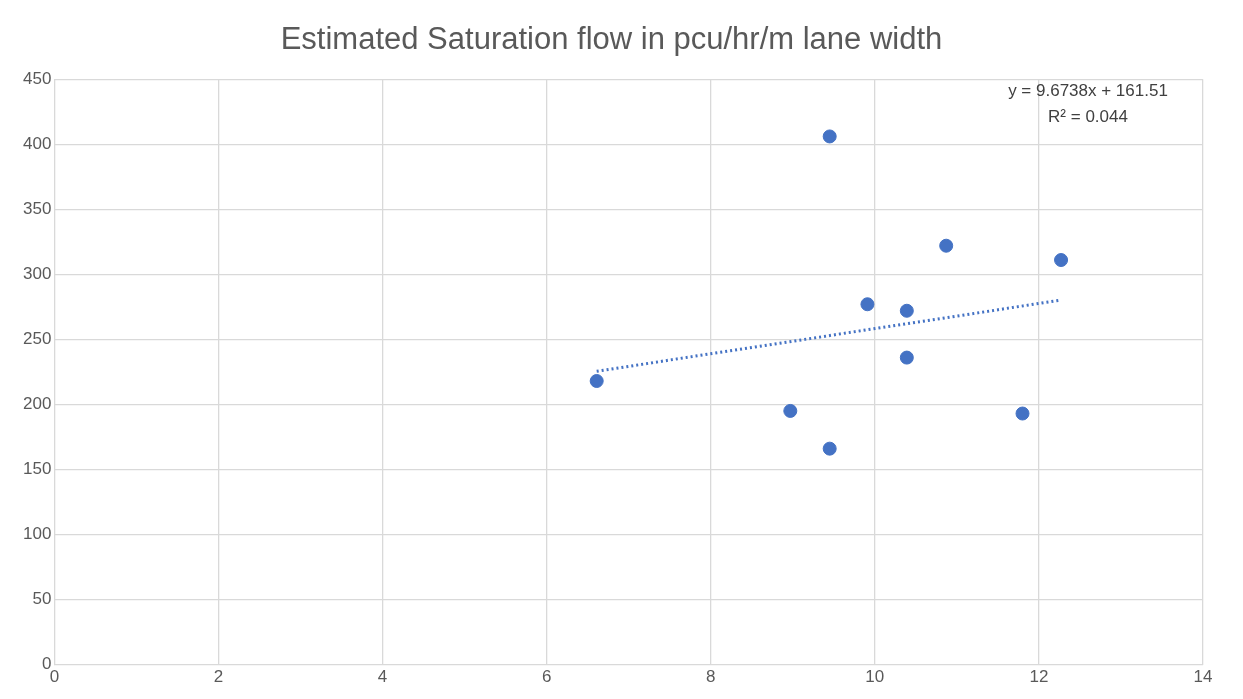 This screenshot has width=1243, height=699. Describe the element at coordinates (42, 599) in the screenshot. I see `y-tick-label: 50` at that location.